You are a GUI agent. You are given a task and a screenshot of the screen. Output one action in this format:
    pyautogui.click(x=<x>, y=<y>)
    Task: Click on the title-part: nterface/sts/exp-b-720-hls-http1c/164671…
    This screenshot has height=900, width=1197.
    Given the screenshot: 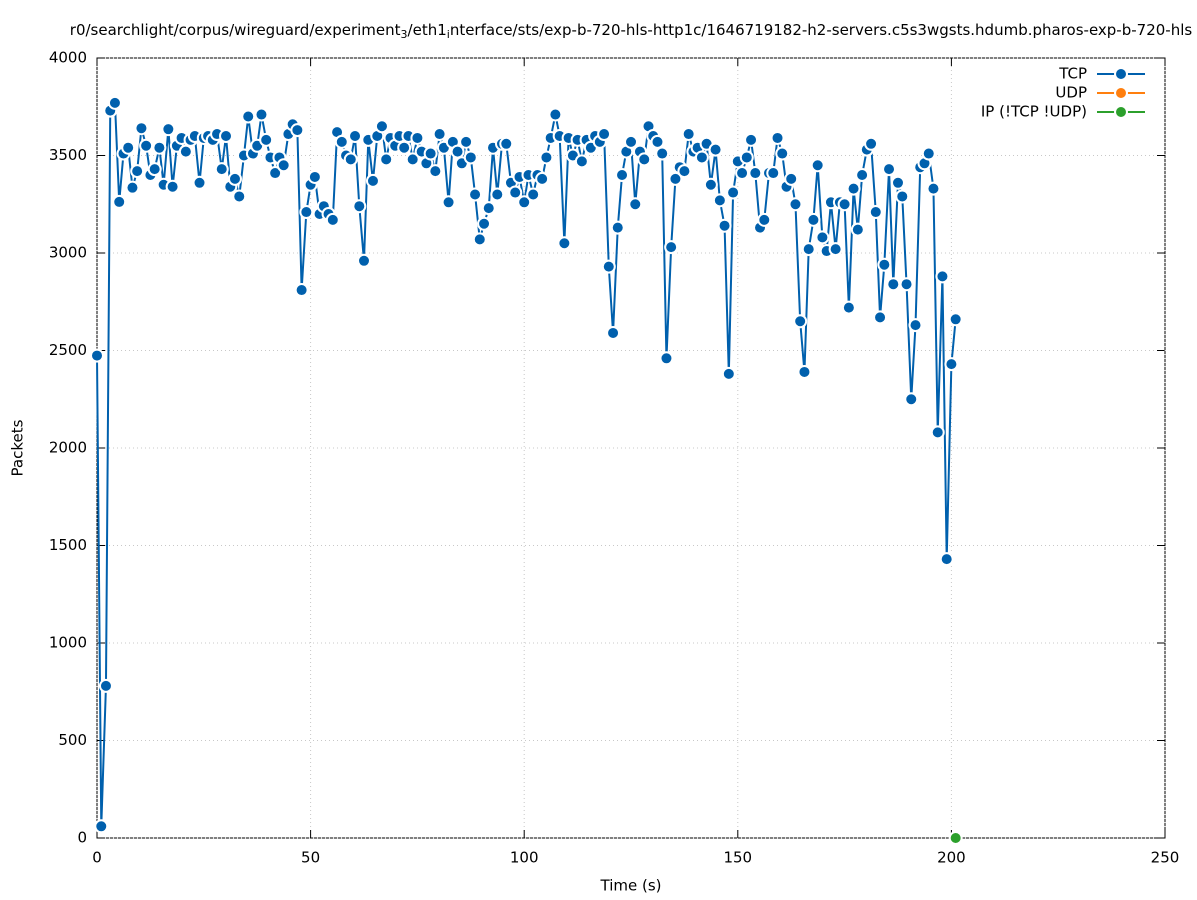 What is the action you would take?
    pyautogui.click(x=821, y=30)
    